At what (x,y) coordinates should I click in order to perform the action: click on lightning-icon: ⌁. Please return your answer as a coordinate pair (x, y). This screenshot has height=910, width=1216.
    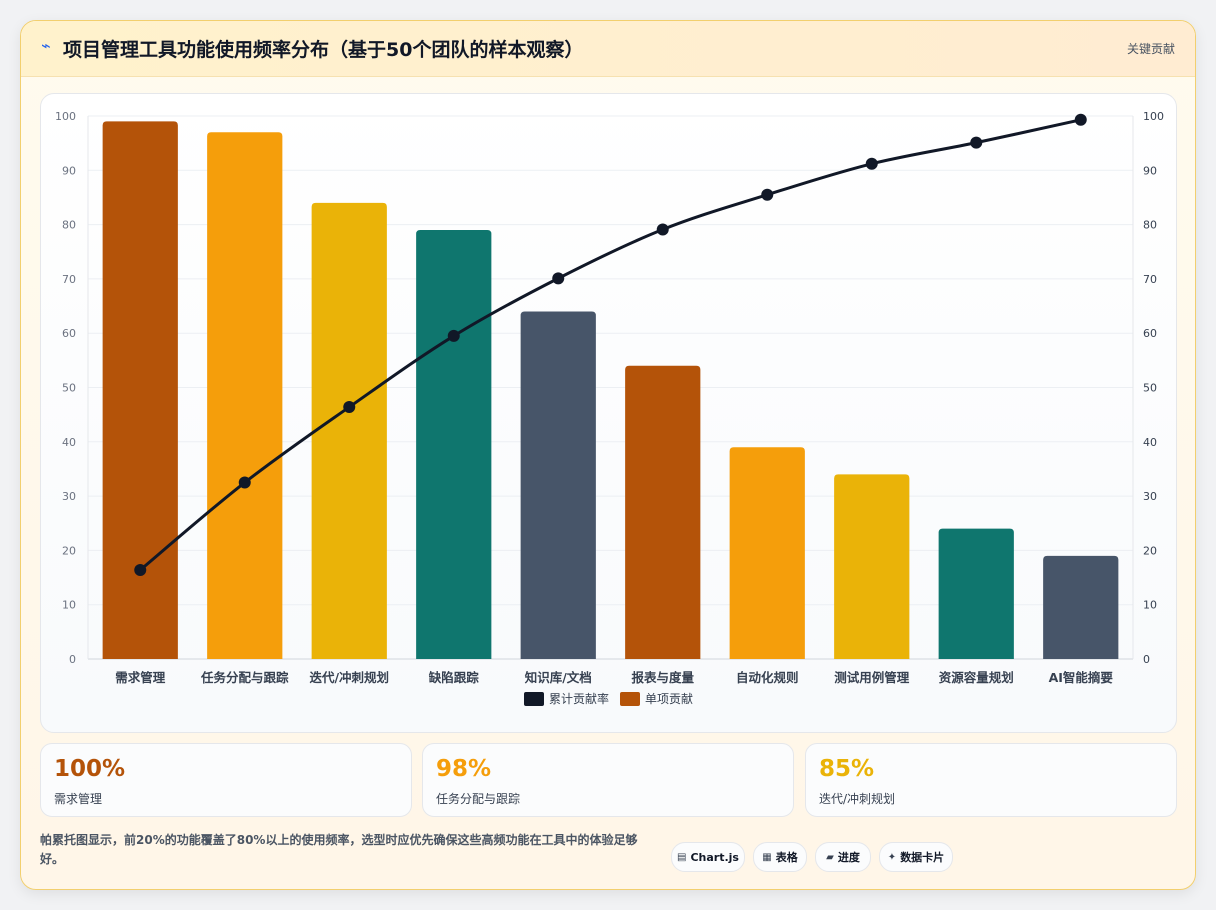
    Looking at the image, I should click on (46, 45).